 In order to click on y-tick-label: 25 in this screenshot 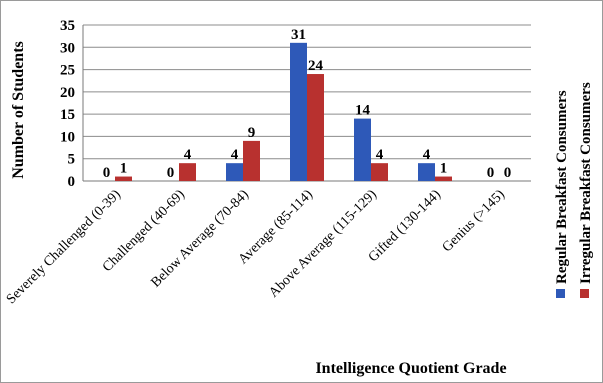, I will do `click(67, 71)`.